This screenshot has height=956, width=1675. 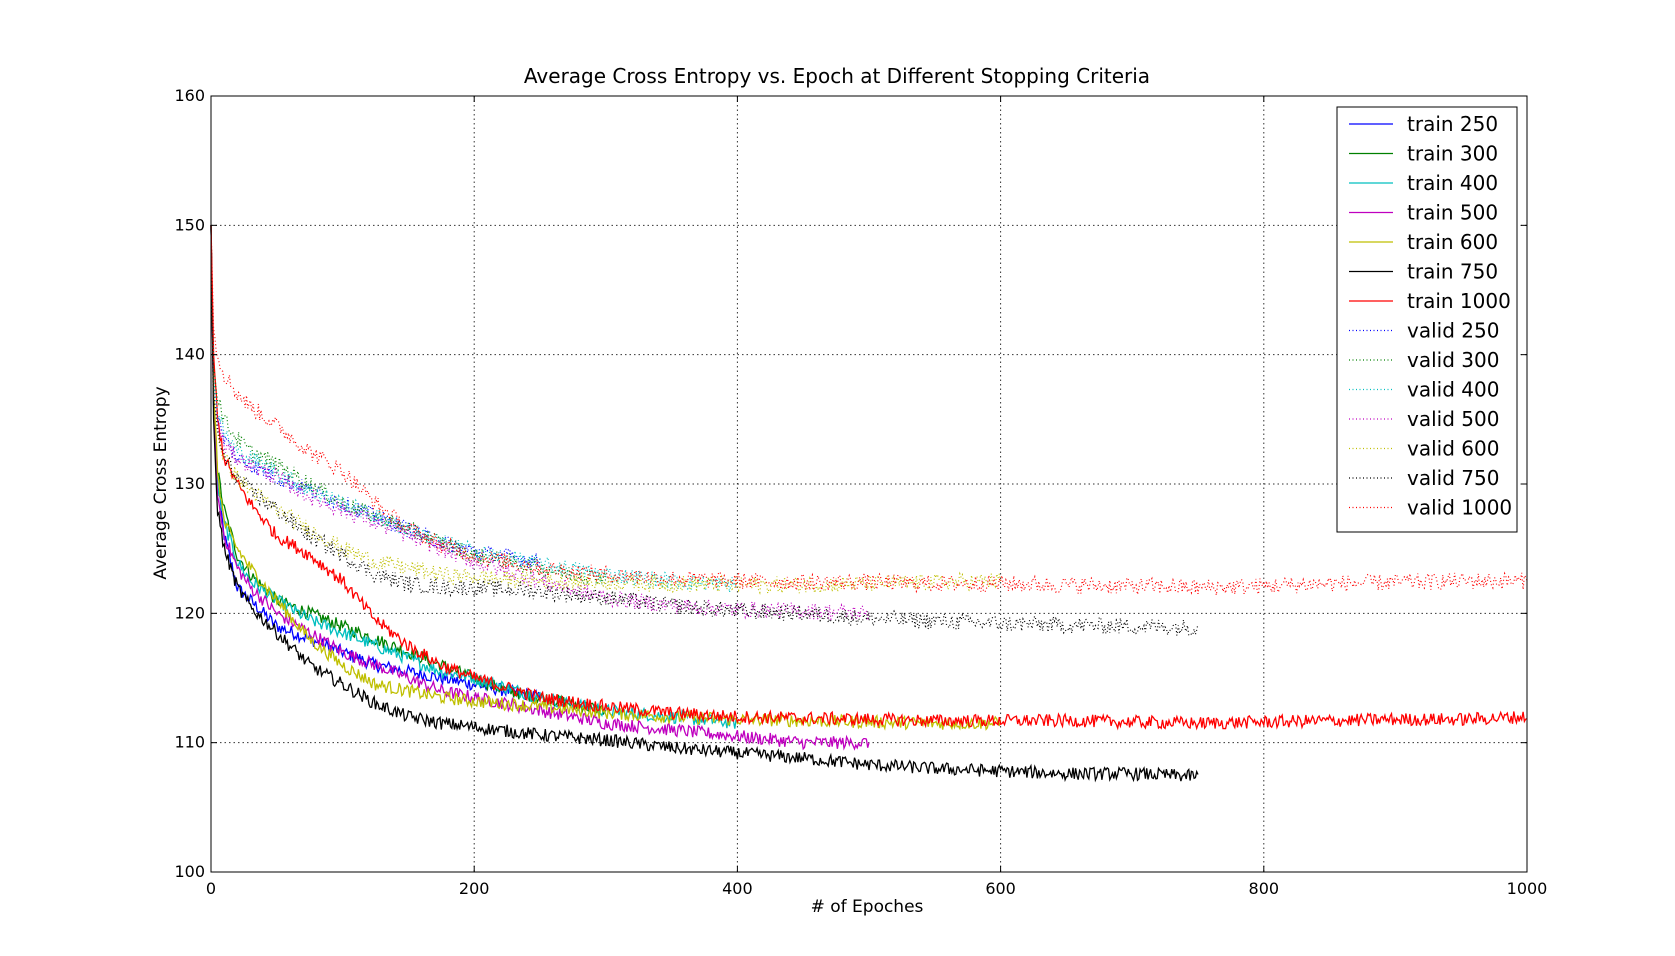 I want to click on x-axis-label: # of Epoches, so click(x=867, y=907).